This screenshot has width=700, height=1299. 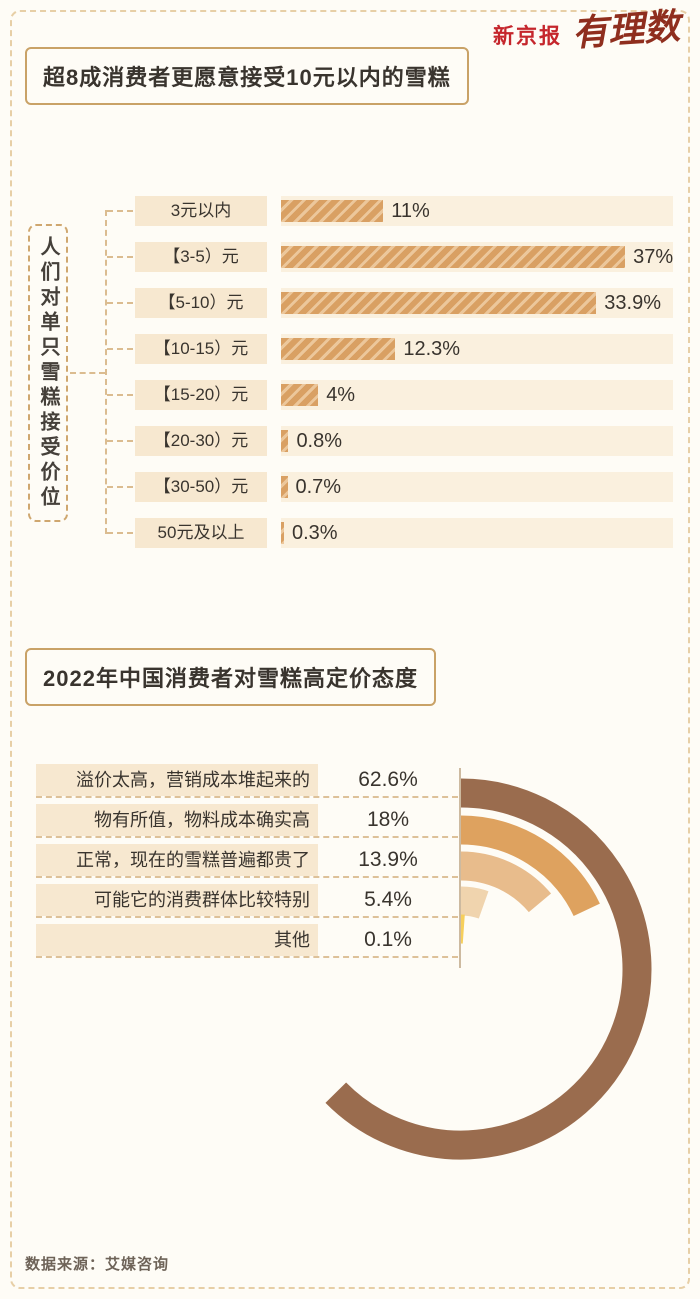 I want to click on attitude-row: 其他 0.1%, so click(x=247, y=938).